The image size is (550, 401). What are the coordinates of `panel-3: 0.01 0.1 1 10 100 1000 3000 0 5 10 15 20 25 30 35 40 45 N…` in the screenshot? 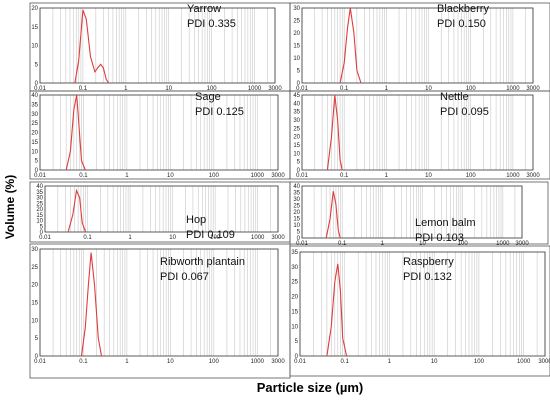 It's located at (419, 135).